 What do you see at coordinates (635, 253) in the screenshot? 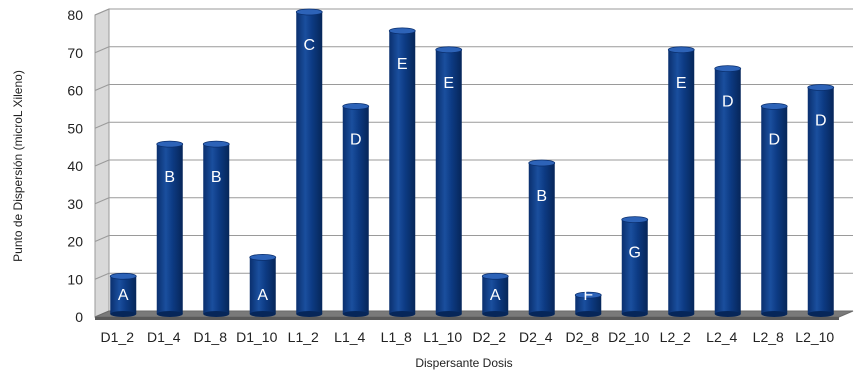
I see `bar-data-label: G` at bounding box center [635, 253].